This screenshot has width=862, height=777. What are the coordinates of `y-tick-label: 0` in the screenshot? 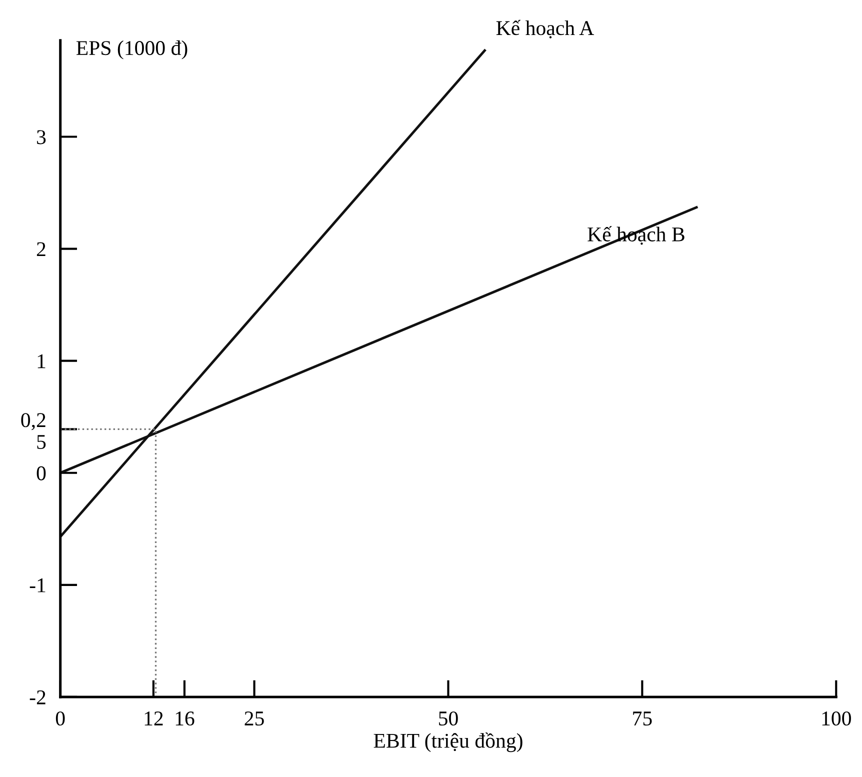 It's located at (41, 473).